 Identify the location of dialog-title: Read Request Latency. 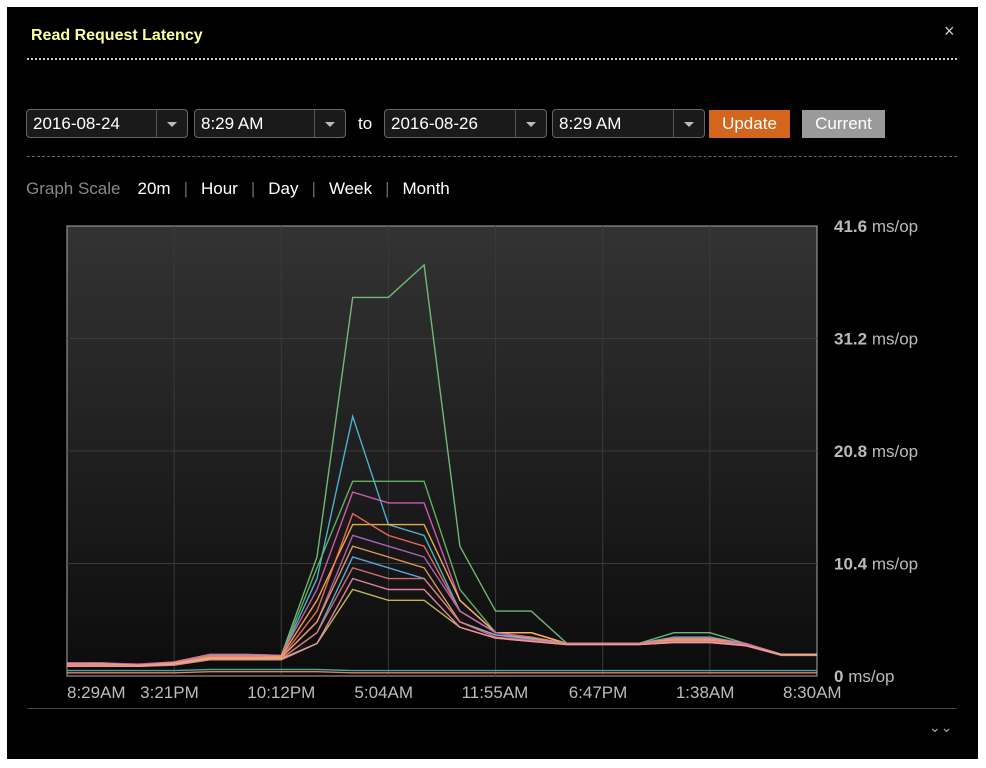
(117, 35).